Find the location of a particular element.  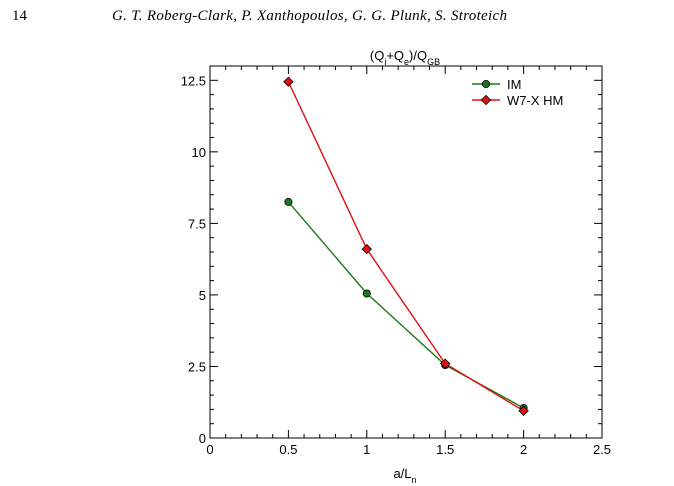

y-tick-label: 0 is located at coordinates (202, 438).